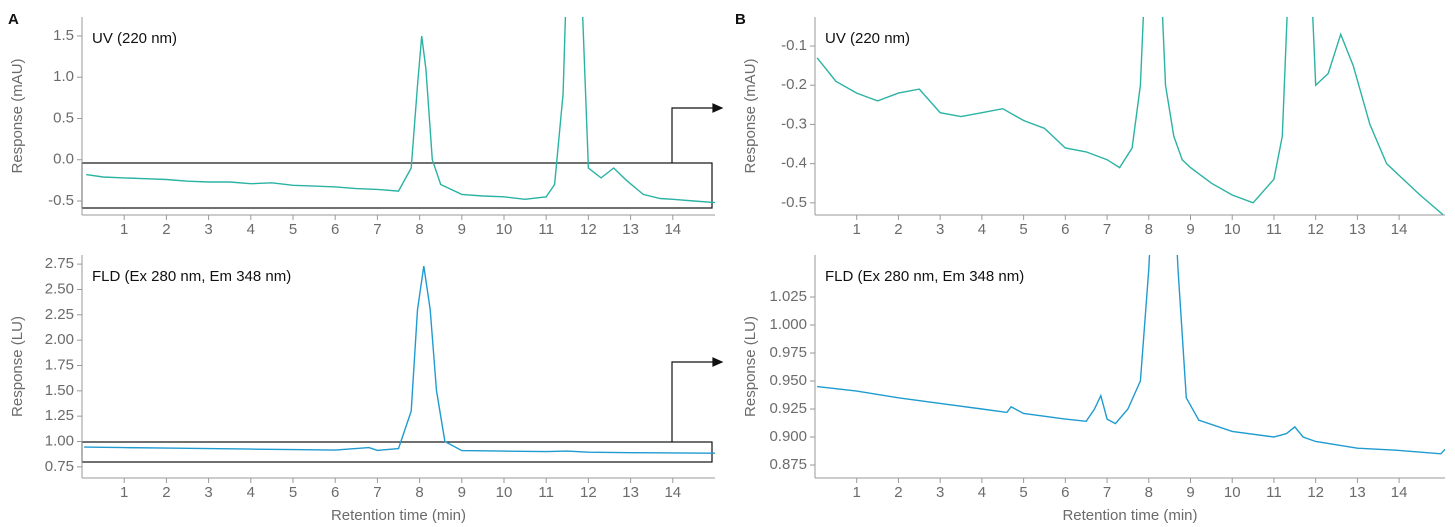  Describe the element at coordinates (740, 19) in the screenshot. I see `panel-label: B` at that location.